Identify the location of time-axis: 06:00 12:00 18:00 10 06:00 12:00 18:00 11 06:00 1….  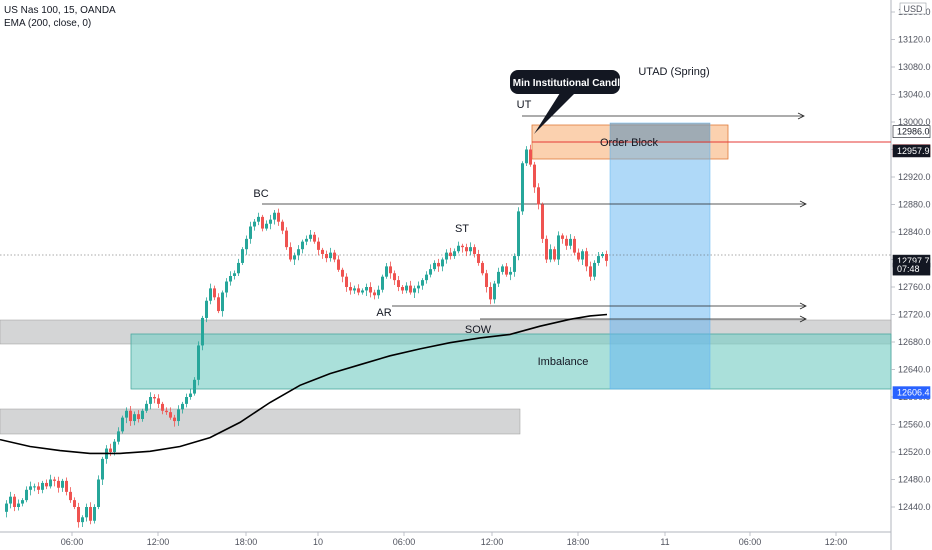
(454, 539).